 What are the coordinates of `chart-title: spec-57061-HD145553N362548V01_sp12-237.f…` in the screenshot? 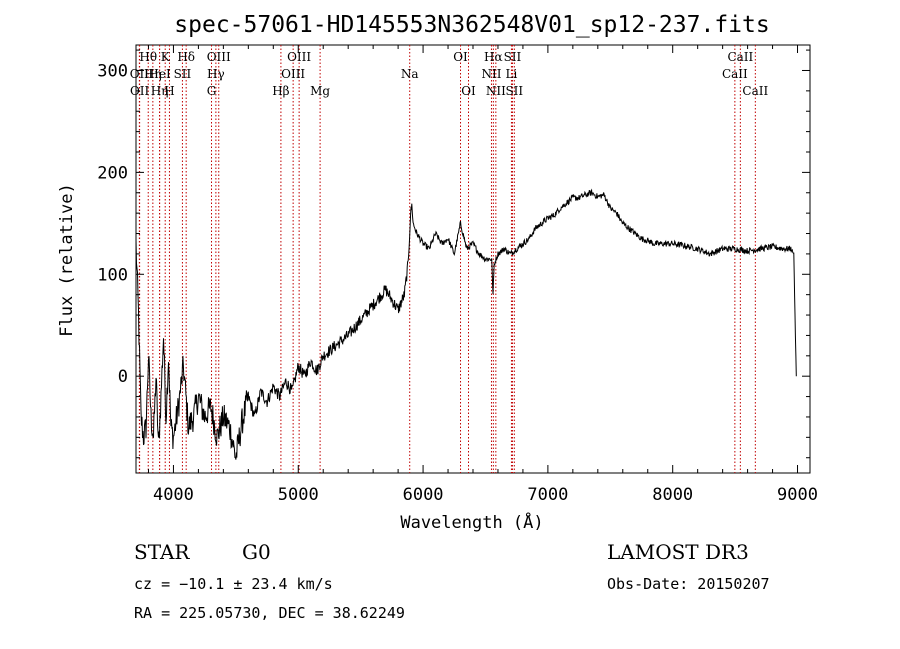 It's located at (471, 25).